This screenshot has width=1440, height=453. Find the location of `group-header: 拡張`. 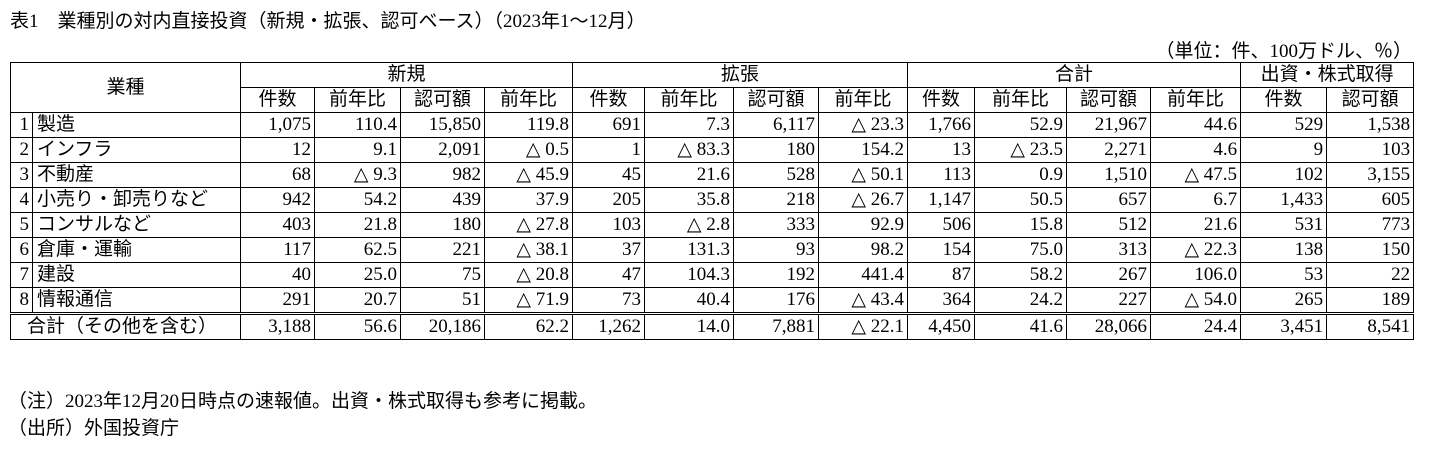

group-header: 拡張 is located at coordinates (740, 75).